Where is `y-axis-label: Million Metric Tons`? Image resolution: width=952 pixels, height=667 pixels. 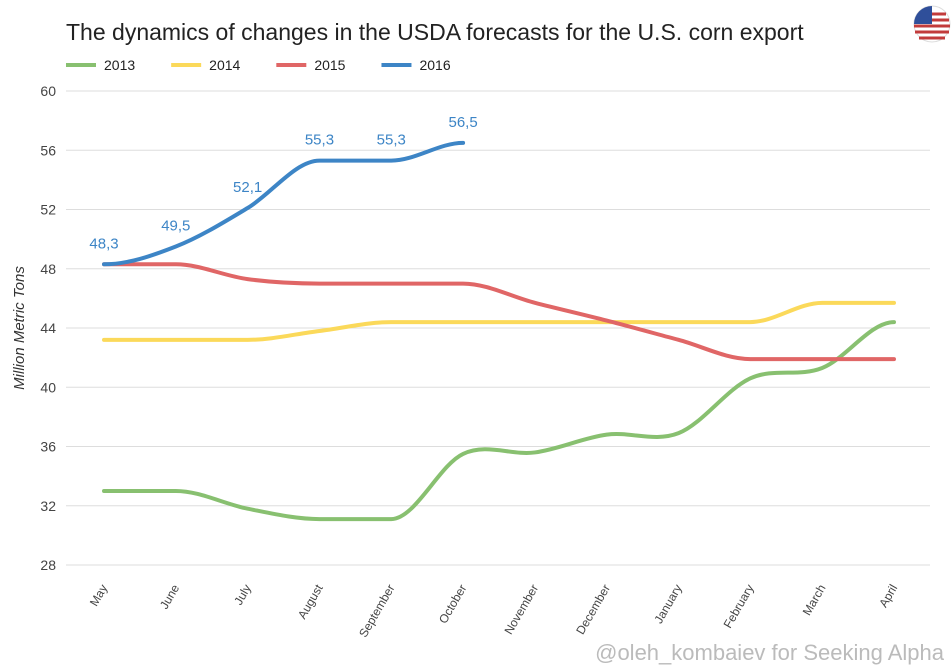
y-axis-label: Million Metric Tons is located at coordinates (19, 328).